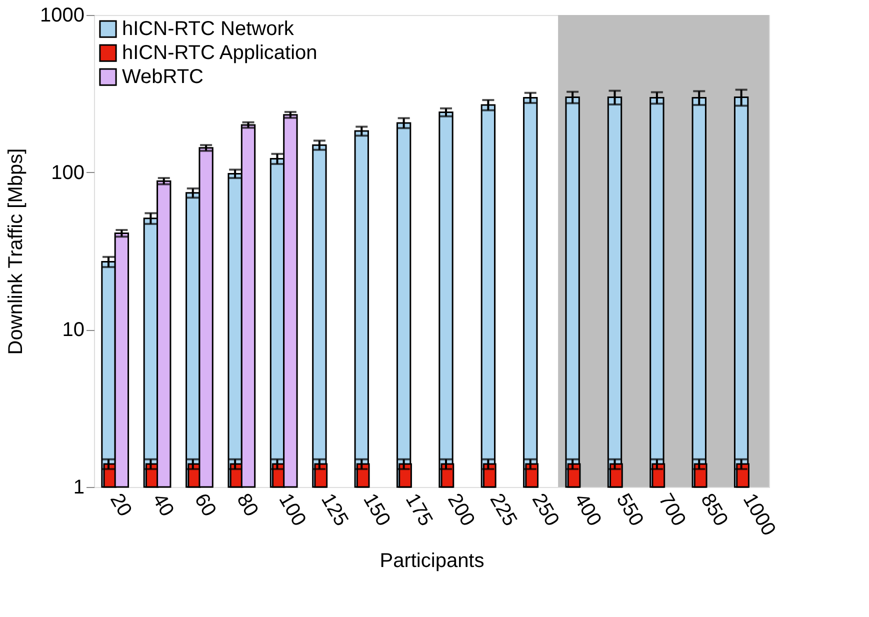  I want to click on y-tick-label: 1000, so click(62, 15).